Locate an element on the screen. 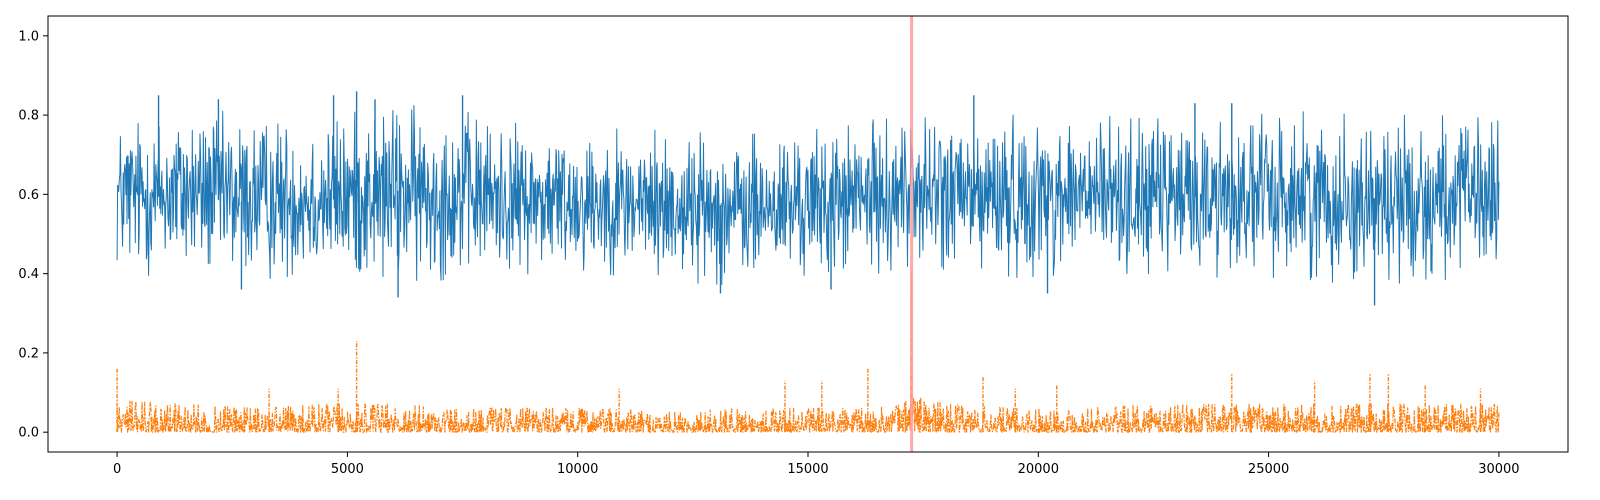 The image size is (1600, 500). x-tick-label-6: 30000 is located at coordinates (1498, 469).